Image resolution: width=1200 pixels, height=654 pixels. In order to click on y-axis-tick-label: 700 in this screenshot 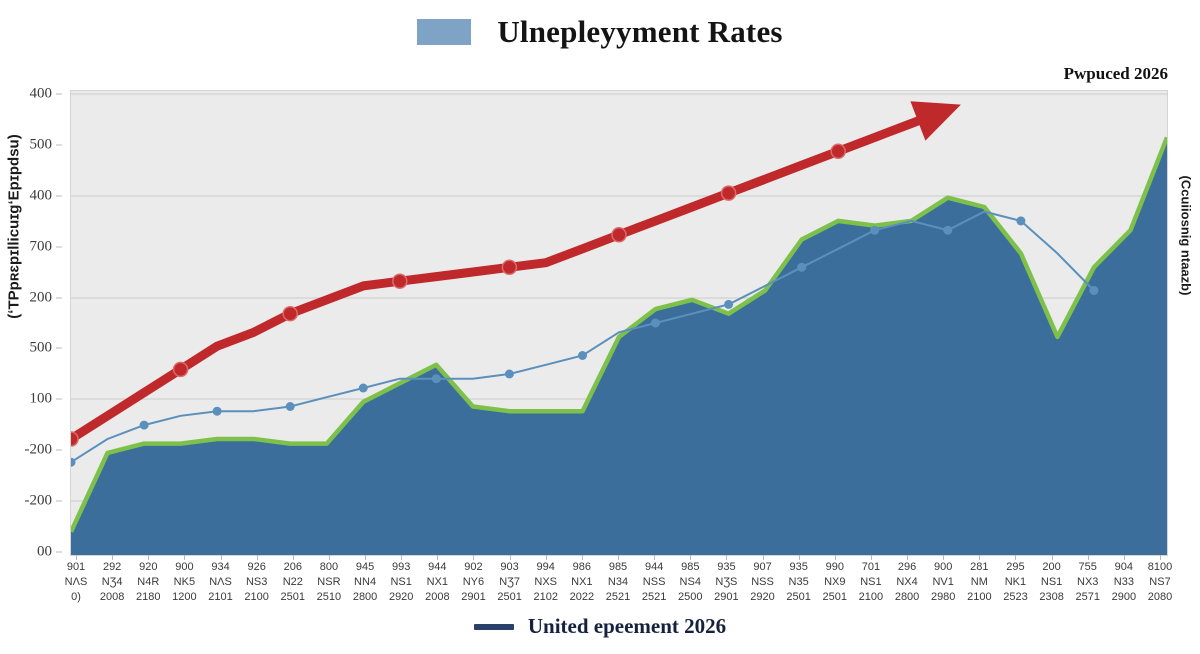, I will do `click(41, 246)`.